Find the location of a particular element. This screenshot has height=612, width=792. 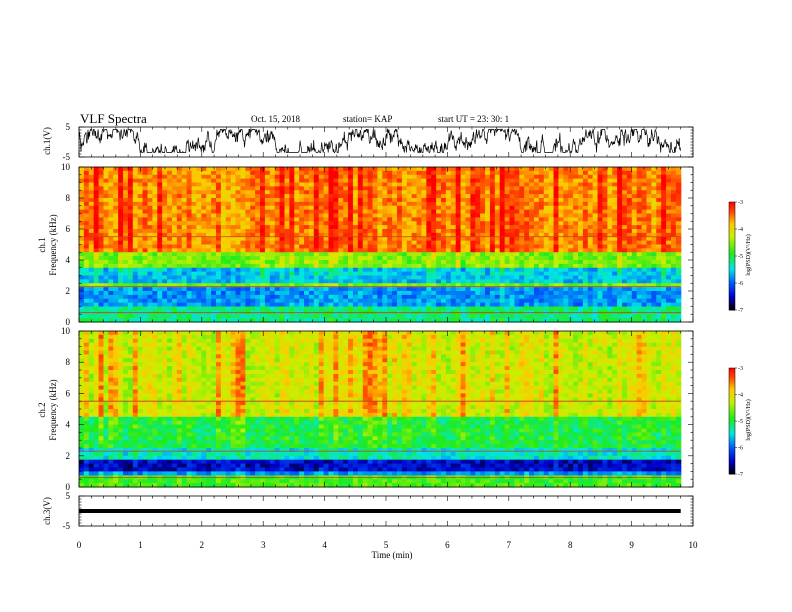

y-tick-label: 5 is located at coordinates (68, 496).